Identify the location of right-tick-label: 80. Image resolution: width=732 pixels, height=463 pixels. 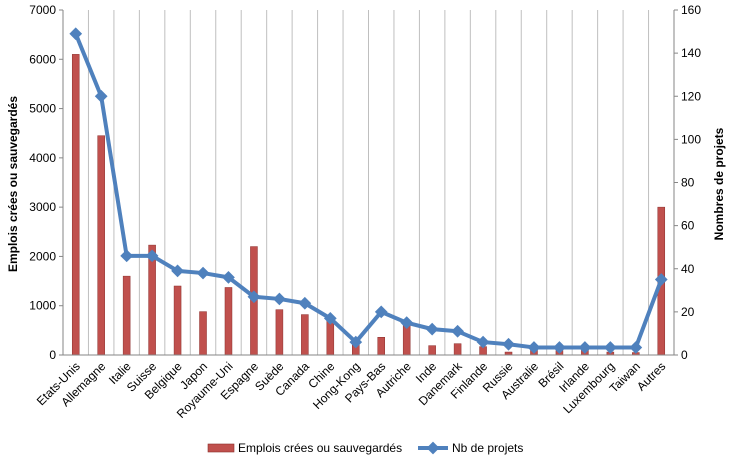
(688, 183).